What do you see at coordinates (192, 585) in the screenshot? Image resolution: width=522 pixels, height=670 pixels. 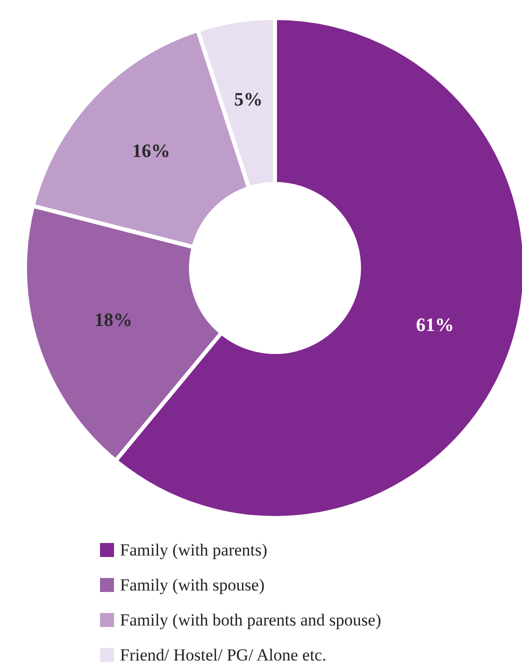 I see `legend-label: Family (with spouse)` at bounding box center [192, 585].